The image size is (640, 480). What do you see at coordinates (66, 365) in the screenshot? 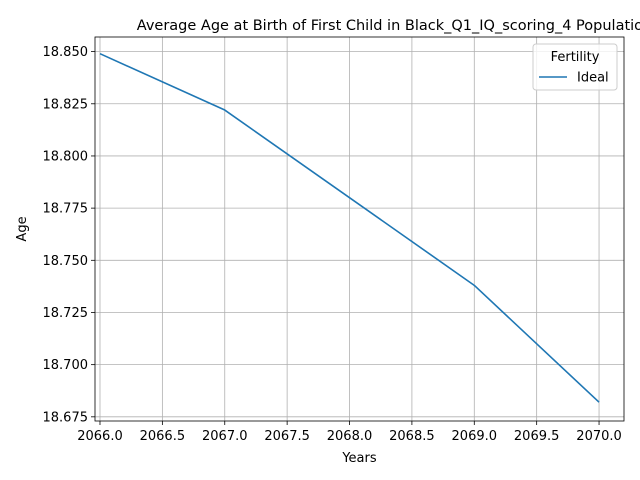
I see `y-tick-label: 18.700` at bounding box center [66, 365].